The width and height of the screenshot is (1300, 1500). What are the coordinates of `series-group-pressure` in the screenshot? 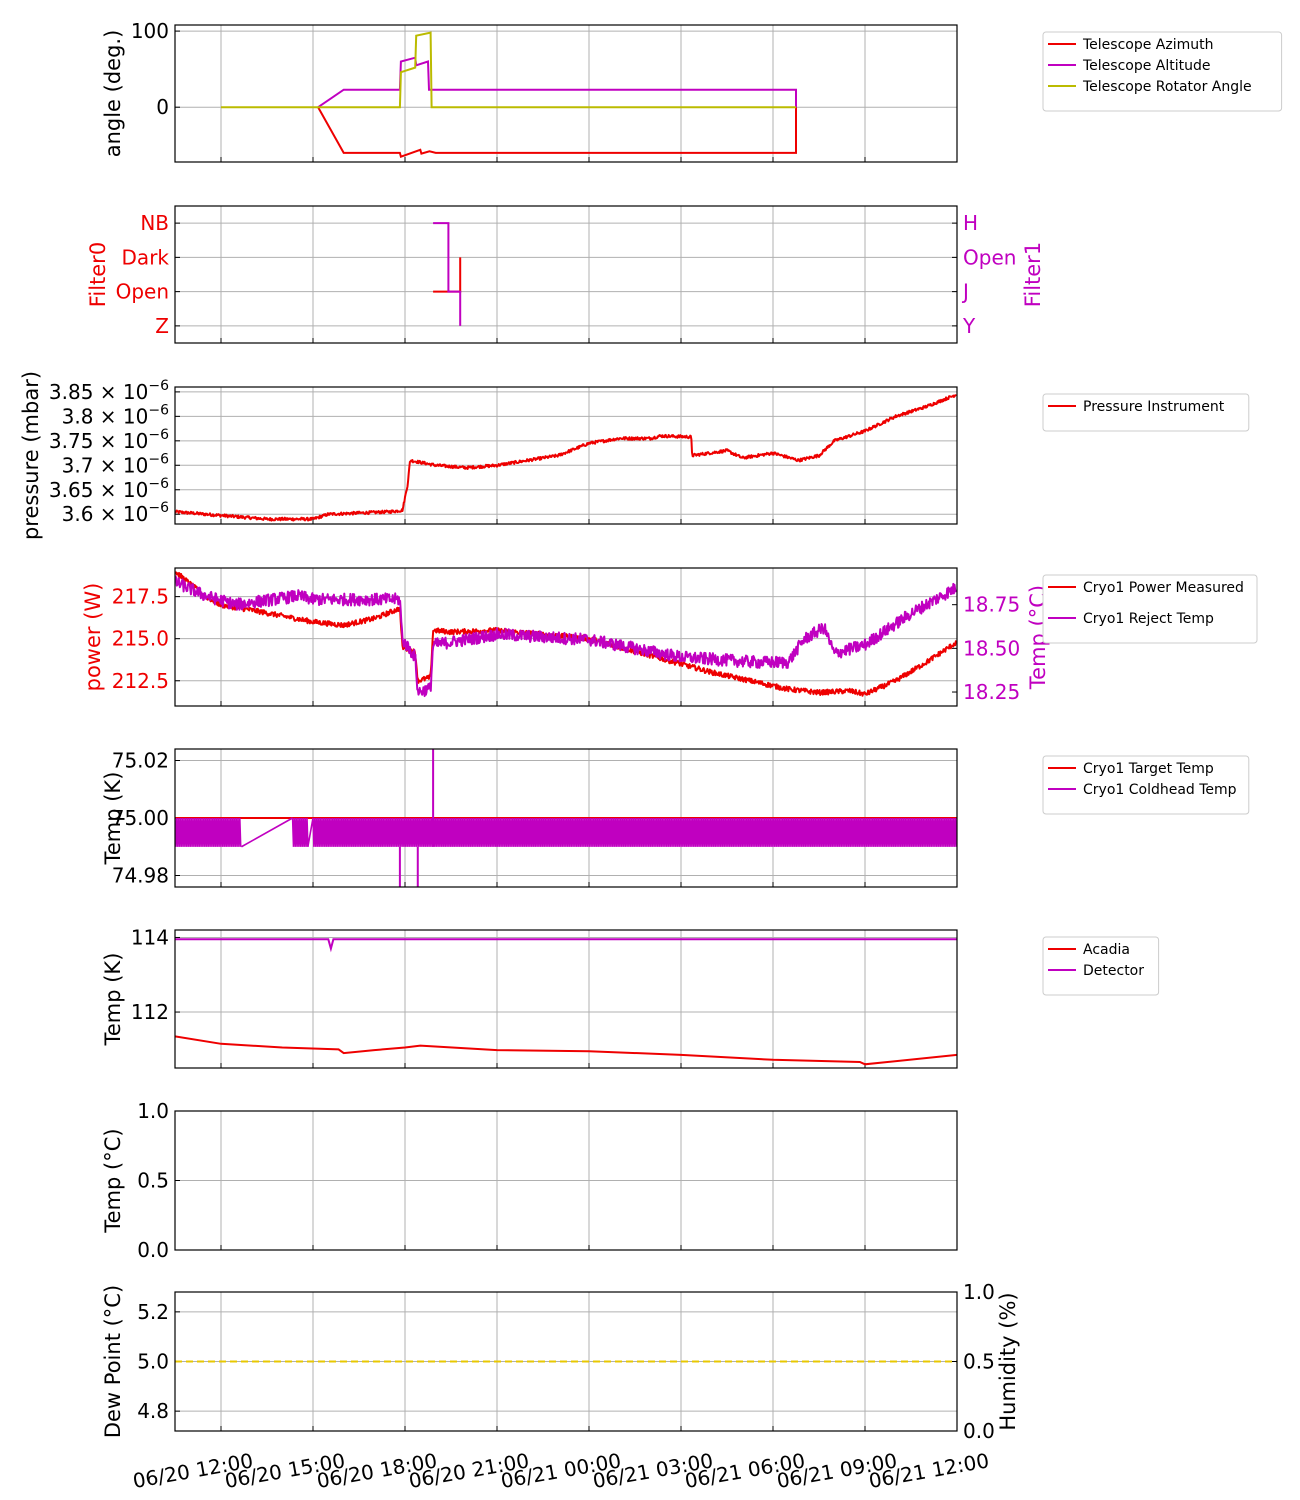 It's located at (566, 458).